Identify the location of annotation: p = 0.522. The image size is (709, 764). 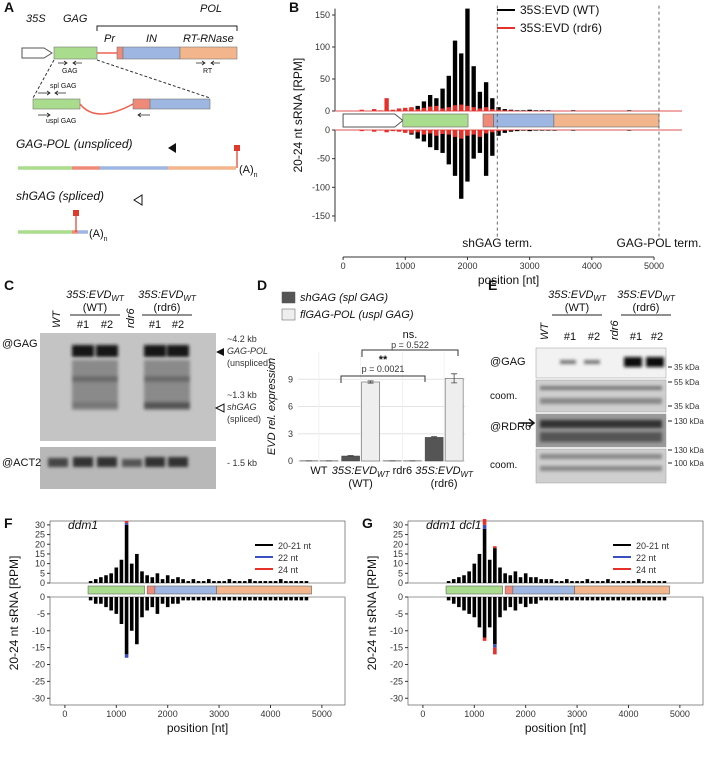
(410, 345).